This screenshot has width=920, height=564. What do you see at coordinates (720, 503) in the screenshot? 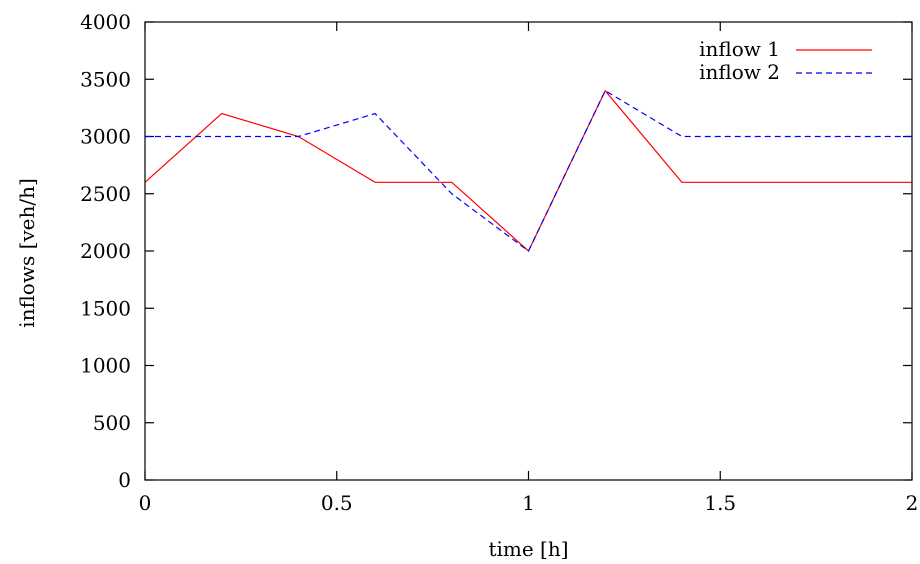
I see `x-tick-label: 1.5` at bounding box center [720, 503].